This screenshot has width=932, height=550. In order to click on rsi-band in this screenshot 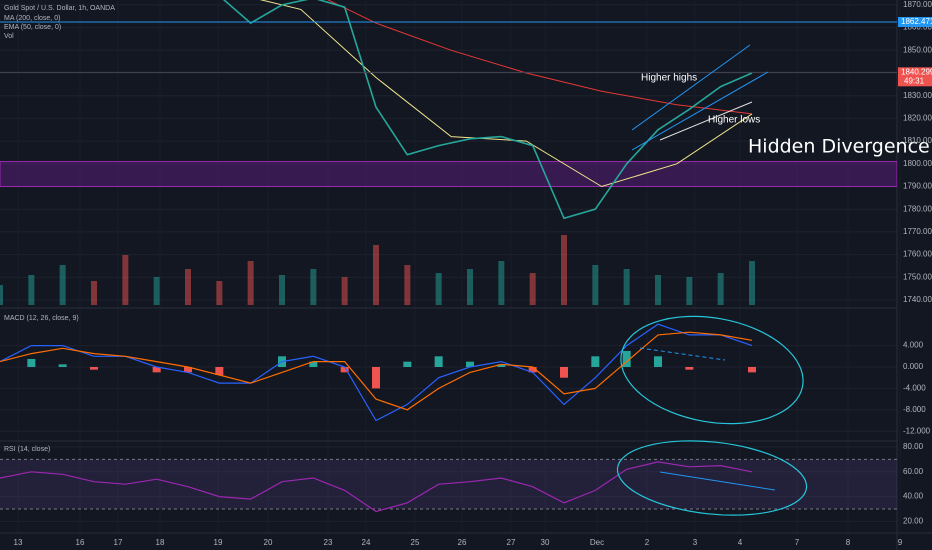, I will do `click(448, 484)`.